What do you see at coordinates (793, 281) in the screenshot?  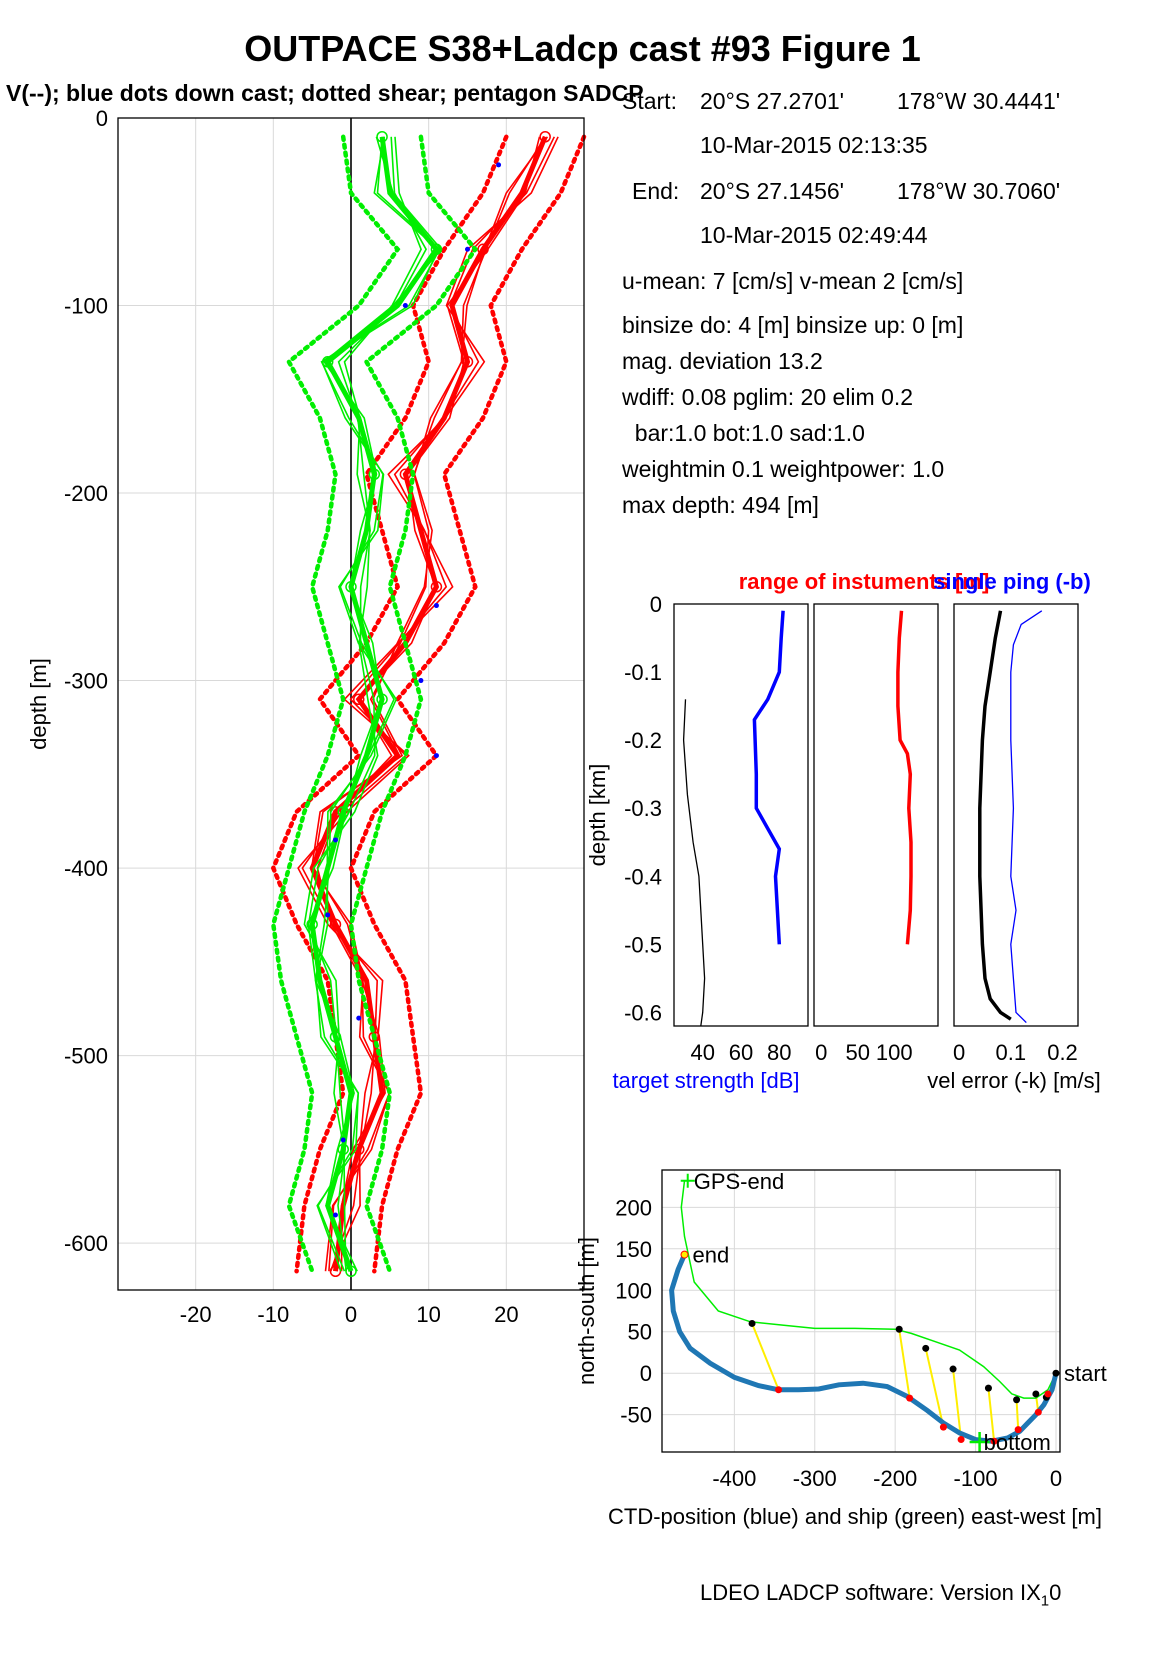 I see `velocity-means: u-mean: 7 [cm/s] v-mean 2 [cm/s]` at bounding box center [793, 281].